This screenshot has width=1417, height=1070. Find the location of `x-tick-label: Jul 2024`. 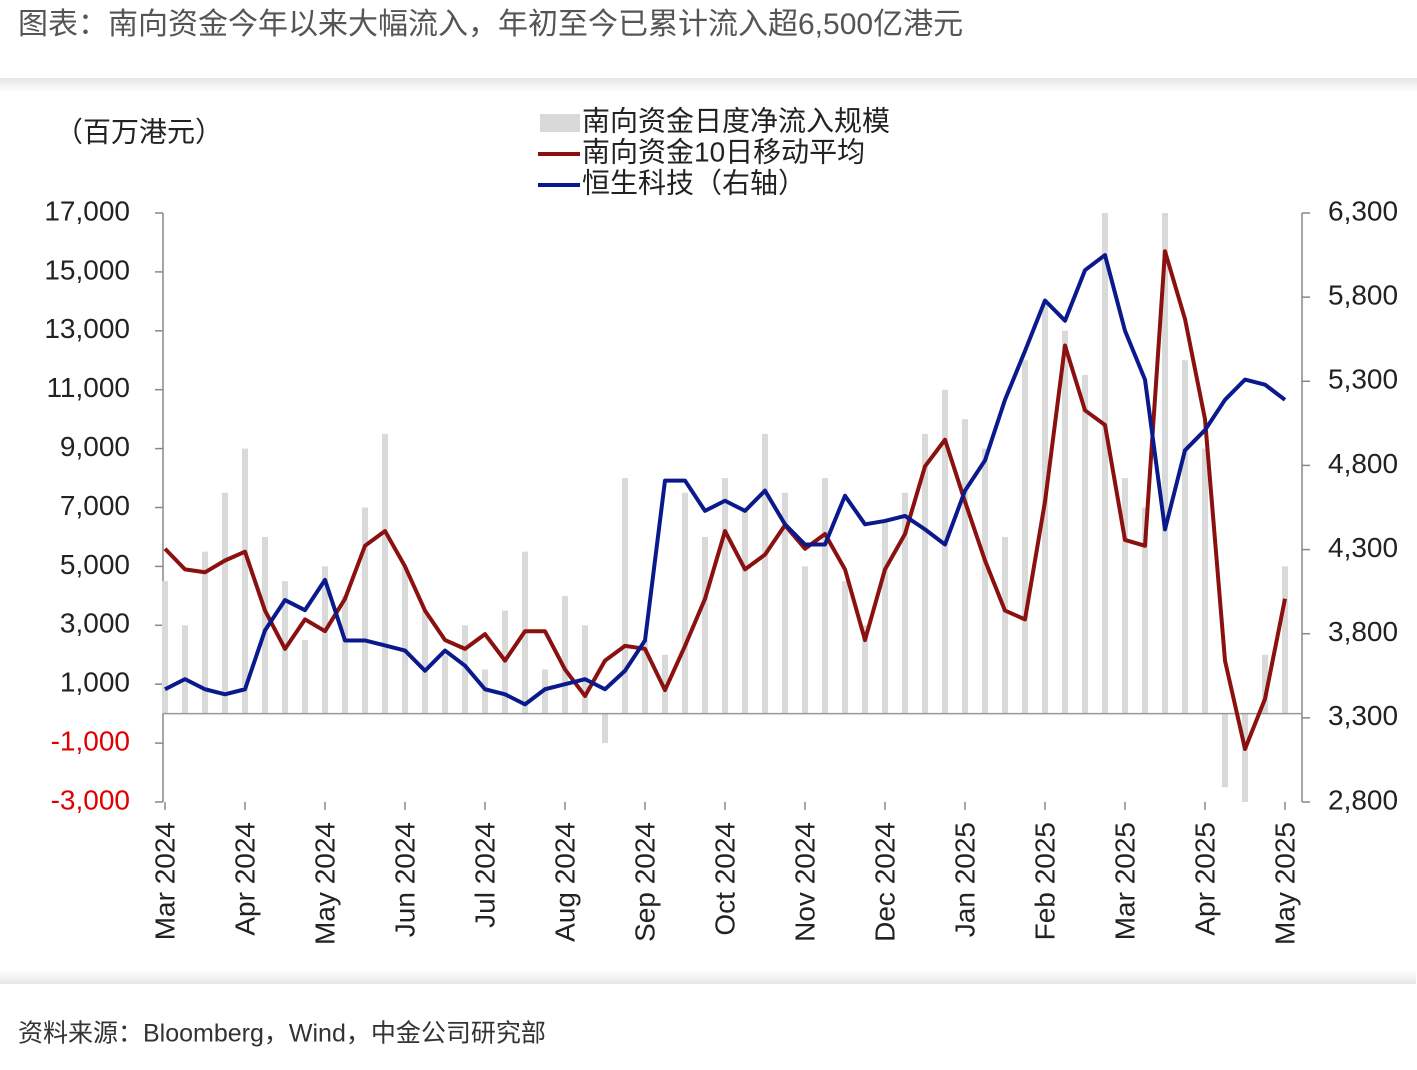

x-tick-label: Jul 2024 is located at coordinates (484, 875).